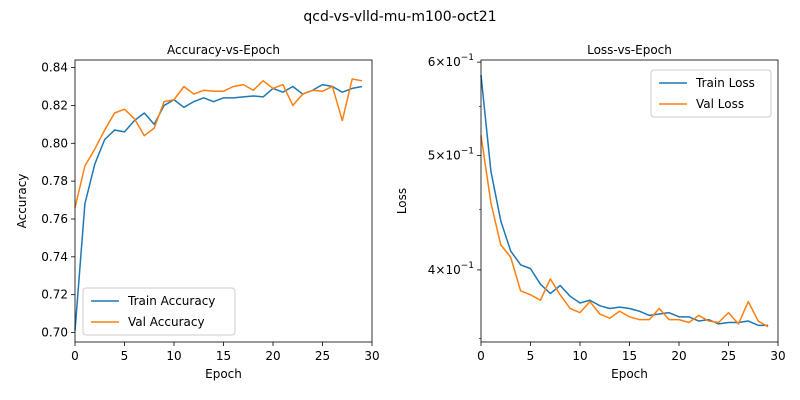  What do you see at coordinates (166, 322) in the screenshot?
I see `legend-entry: Val Accuracy` at bounding box center [166, 322].